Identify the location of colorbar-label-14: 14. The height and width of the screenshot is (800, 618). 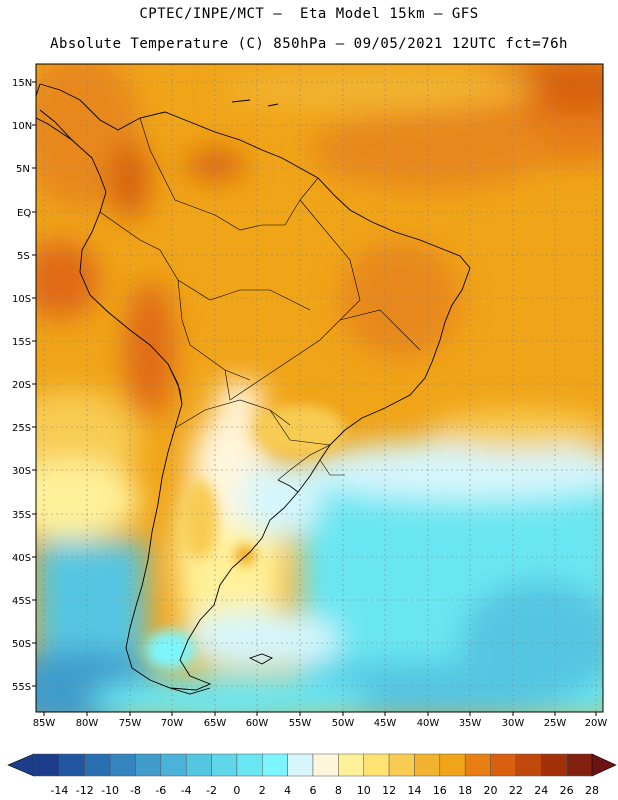
(414, 790).